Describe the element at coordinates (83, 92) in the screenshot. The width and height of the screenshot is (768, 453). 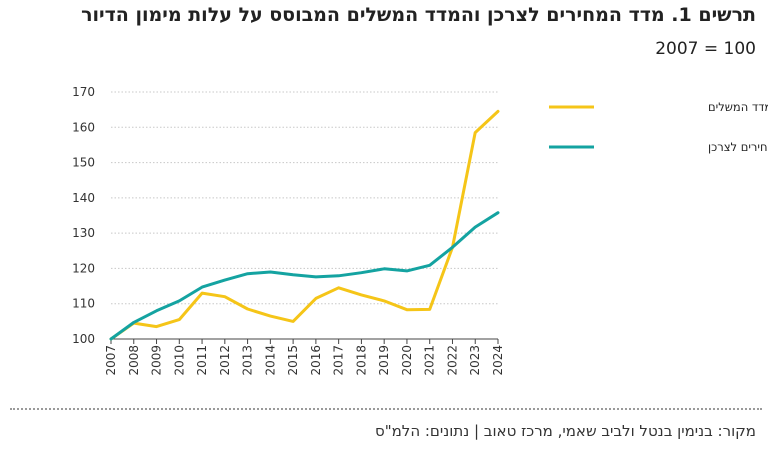
I see `y-tick-label: 170` at that location.